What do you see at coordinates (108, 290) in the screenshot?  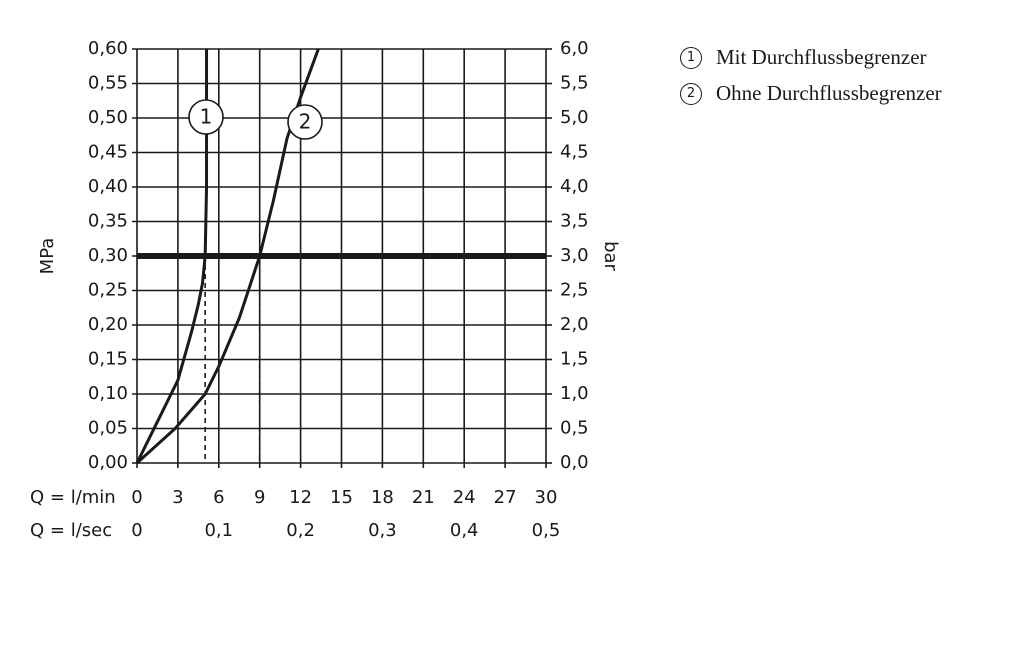 I see `y-tick-label: 0,25` at bounding box center [108, 290].